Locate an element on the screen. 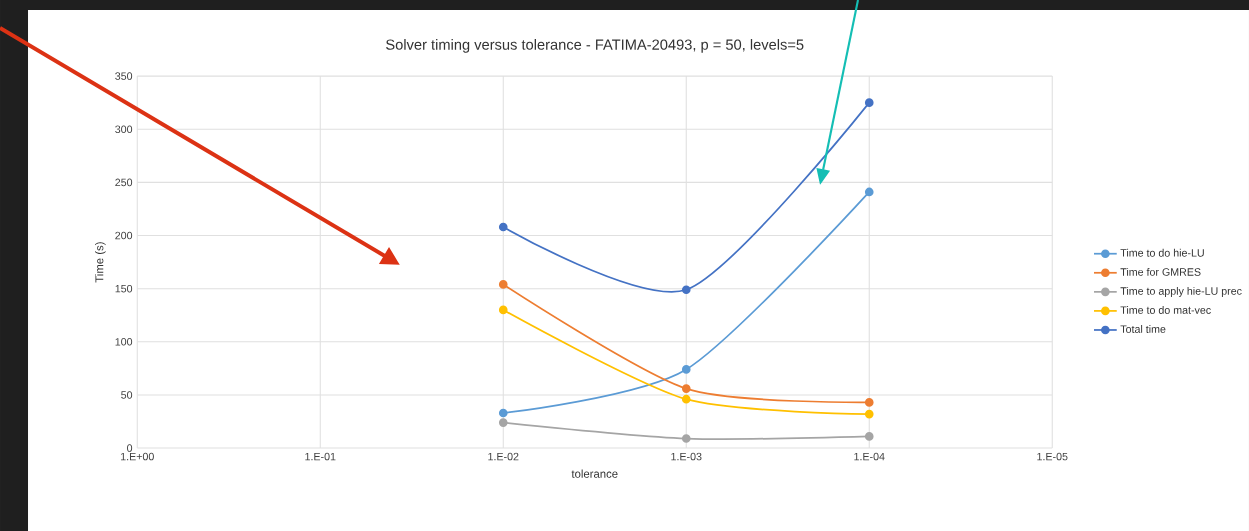  legend-label: Time to do hie-LU is located at coordinates (1162, 252).